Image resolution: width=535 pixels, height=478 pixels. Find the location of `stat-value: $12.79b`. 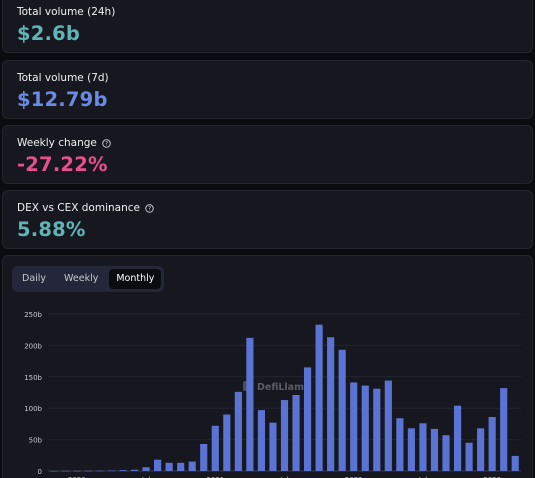

stat-value: $12.79b is located at coordinates (62, 99).